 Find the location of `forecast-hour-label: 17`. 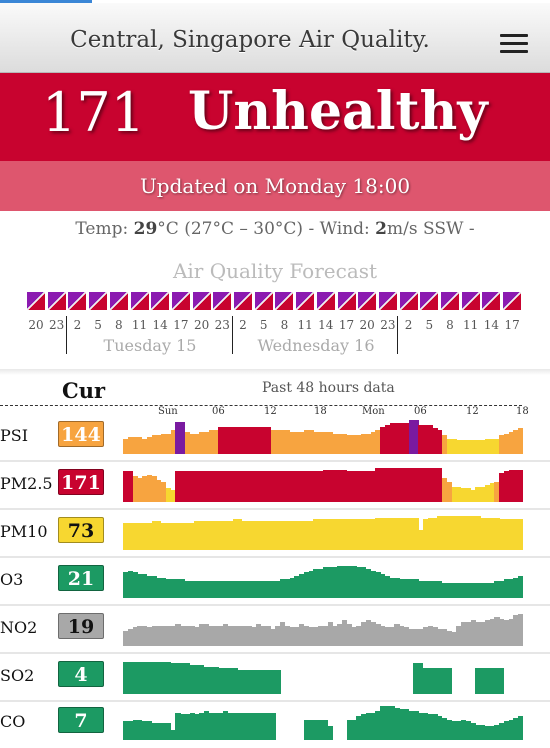

forecast-hour-label: 17 is located at coordinates (181, 325).